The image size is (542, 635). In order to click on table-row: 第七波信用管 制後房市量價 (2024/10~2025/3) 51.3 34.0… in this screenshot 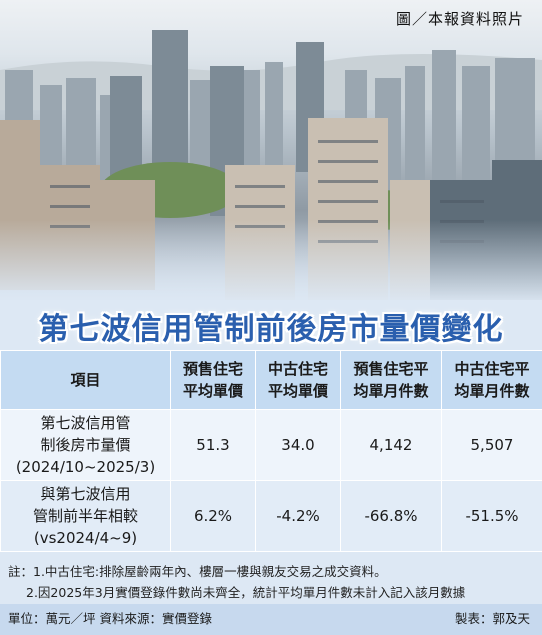, I will do `click(271, 445)`.